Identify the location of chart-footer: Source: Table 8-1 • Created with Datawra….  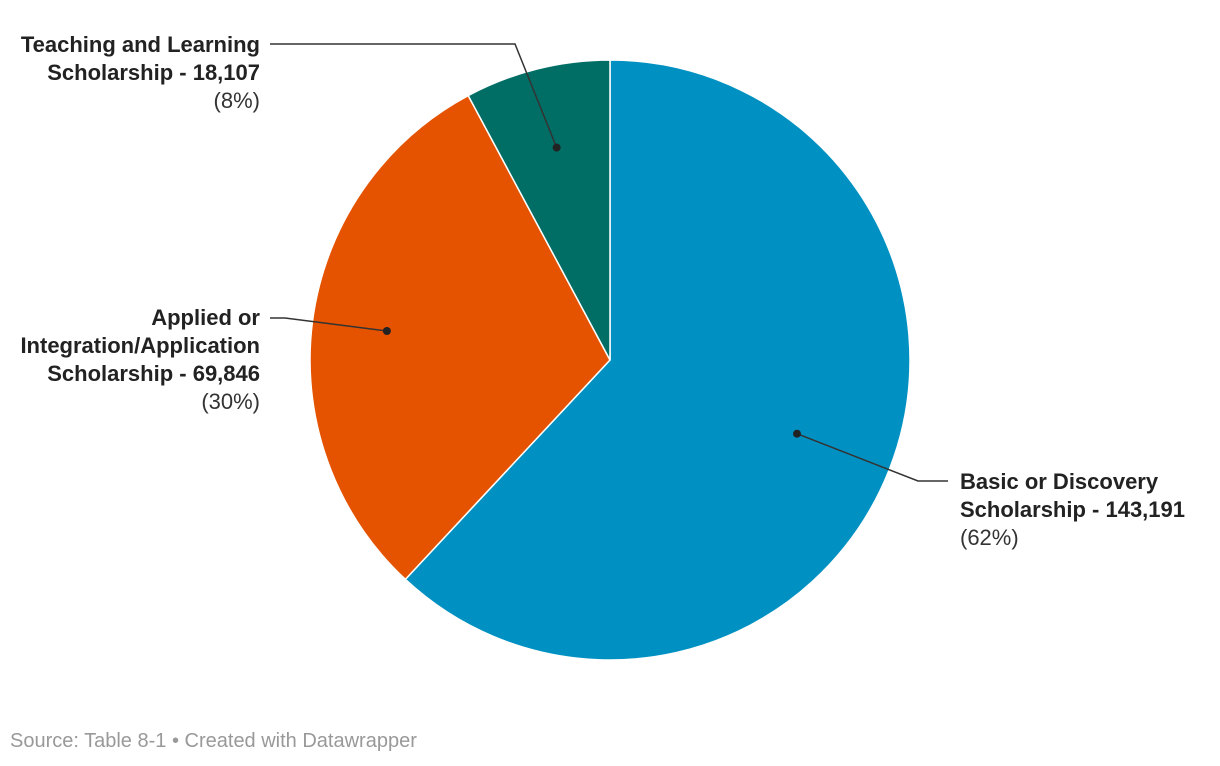
(213, 741).